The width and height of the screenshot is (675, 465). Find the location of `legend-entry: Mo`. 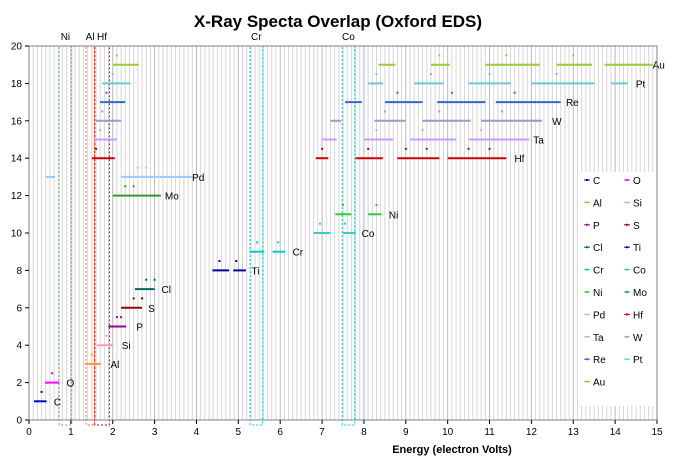

legend-entry: Mo is located at coordinates (640, 293).